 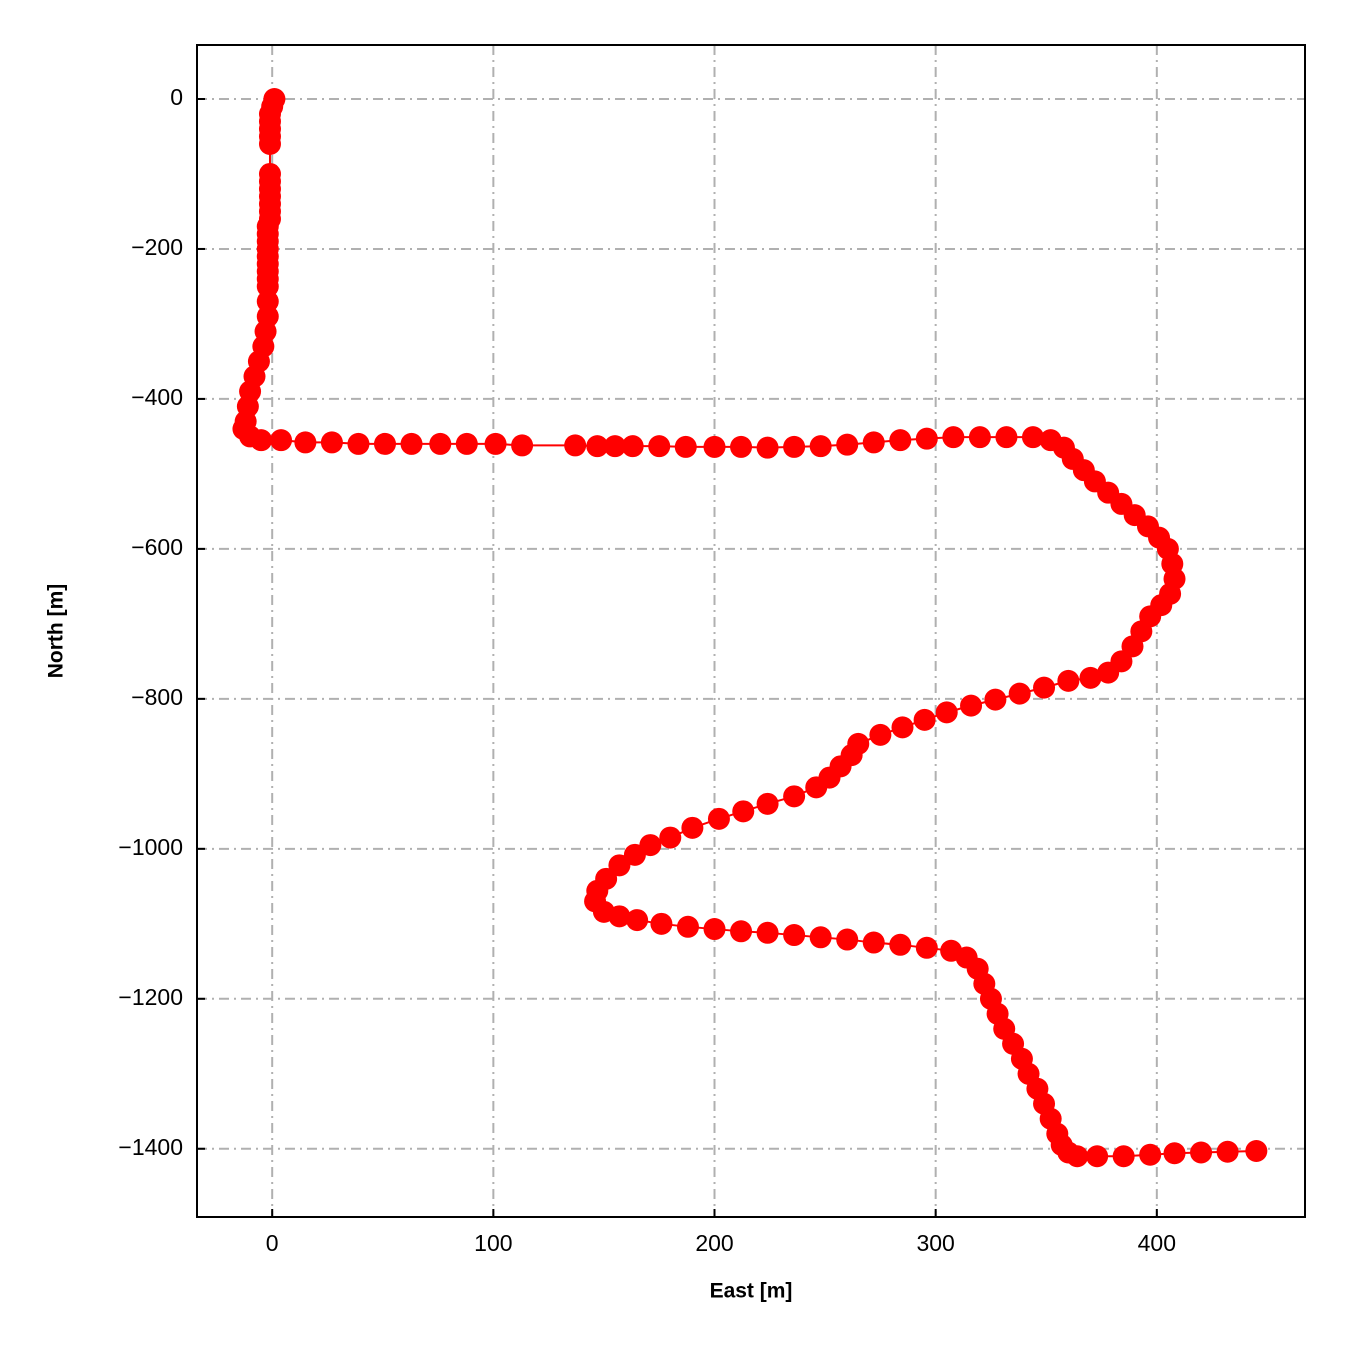 What do you see at coordinates (714, 1243) in the screenshot?
I see `x-tick-label: 200` at bounding box center [714, 1243].